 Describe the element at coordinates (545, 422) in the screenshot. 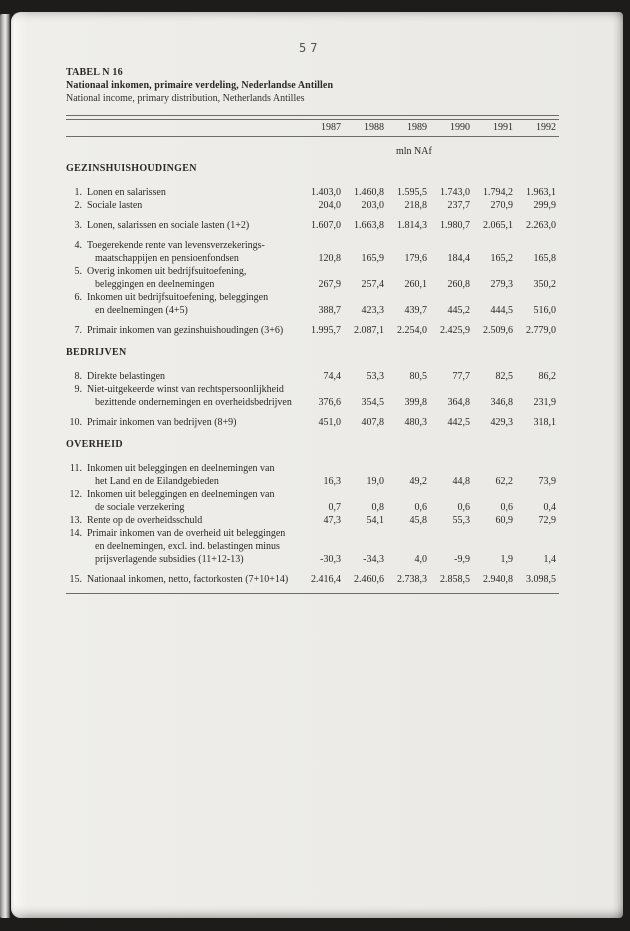

I see `value-cell: 318,1` at that location.